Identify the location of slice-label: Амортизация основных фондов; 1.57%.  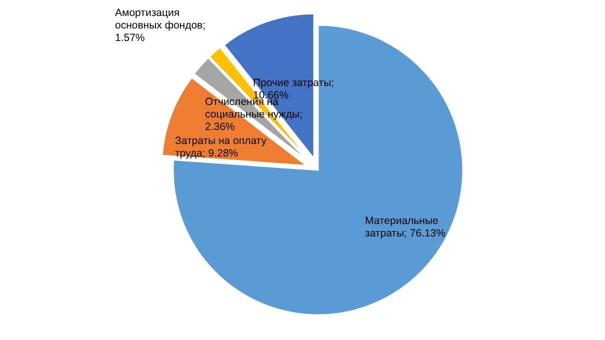
(160, 25).